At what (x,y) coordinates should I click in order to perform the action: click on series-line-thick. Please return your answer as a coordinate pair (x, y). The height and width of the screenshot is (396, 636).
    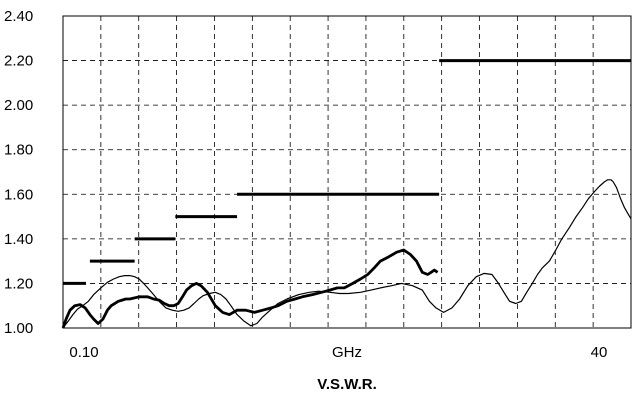
    Looking at the image, I should click on (250, 288).